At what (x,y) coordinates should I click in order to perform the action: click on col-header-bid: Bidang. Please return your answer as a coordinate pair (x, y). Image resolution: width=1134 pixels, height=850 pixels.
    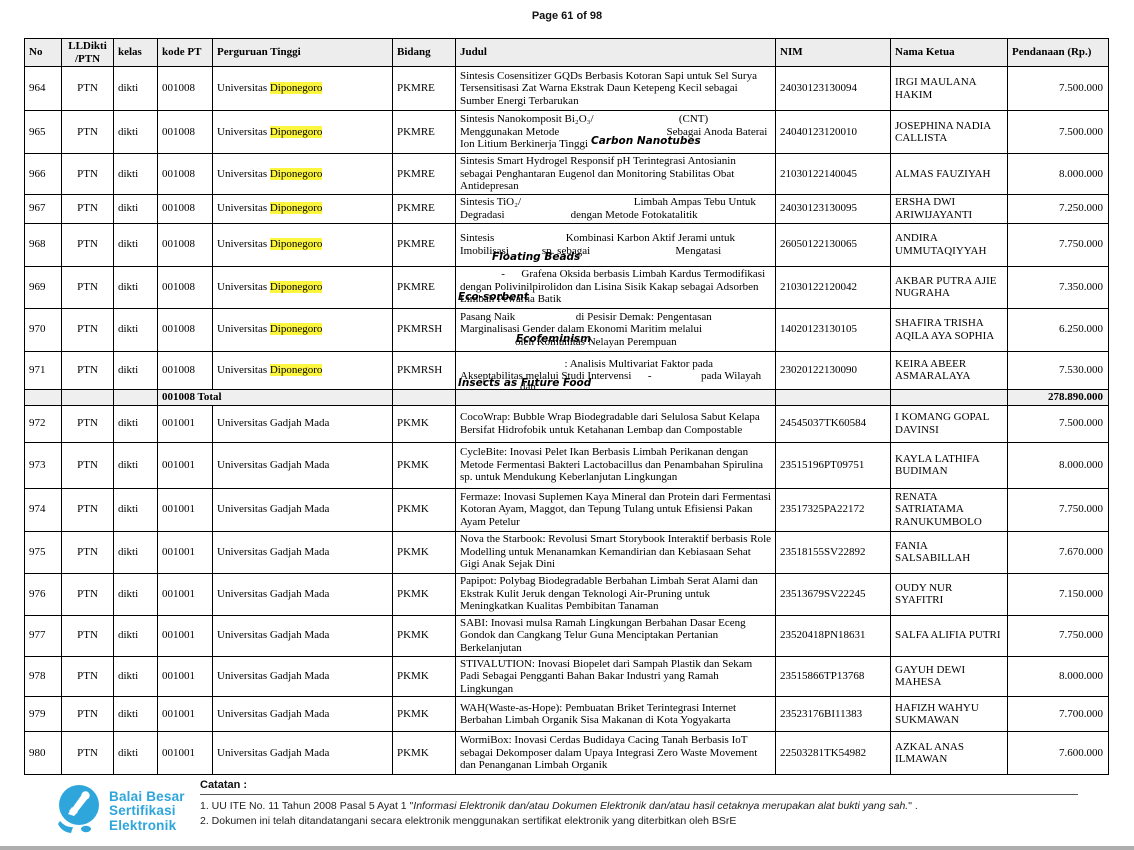
    Looking at the image, I should click on (424, 52).